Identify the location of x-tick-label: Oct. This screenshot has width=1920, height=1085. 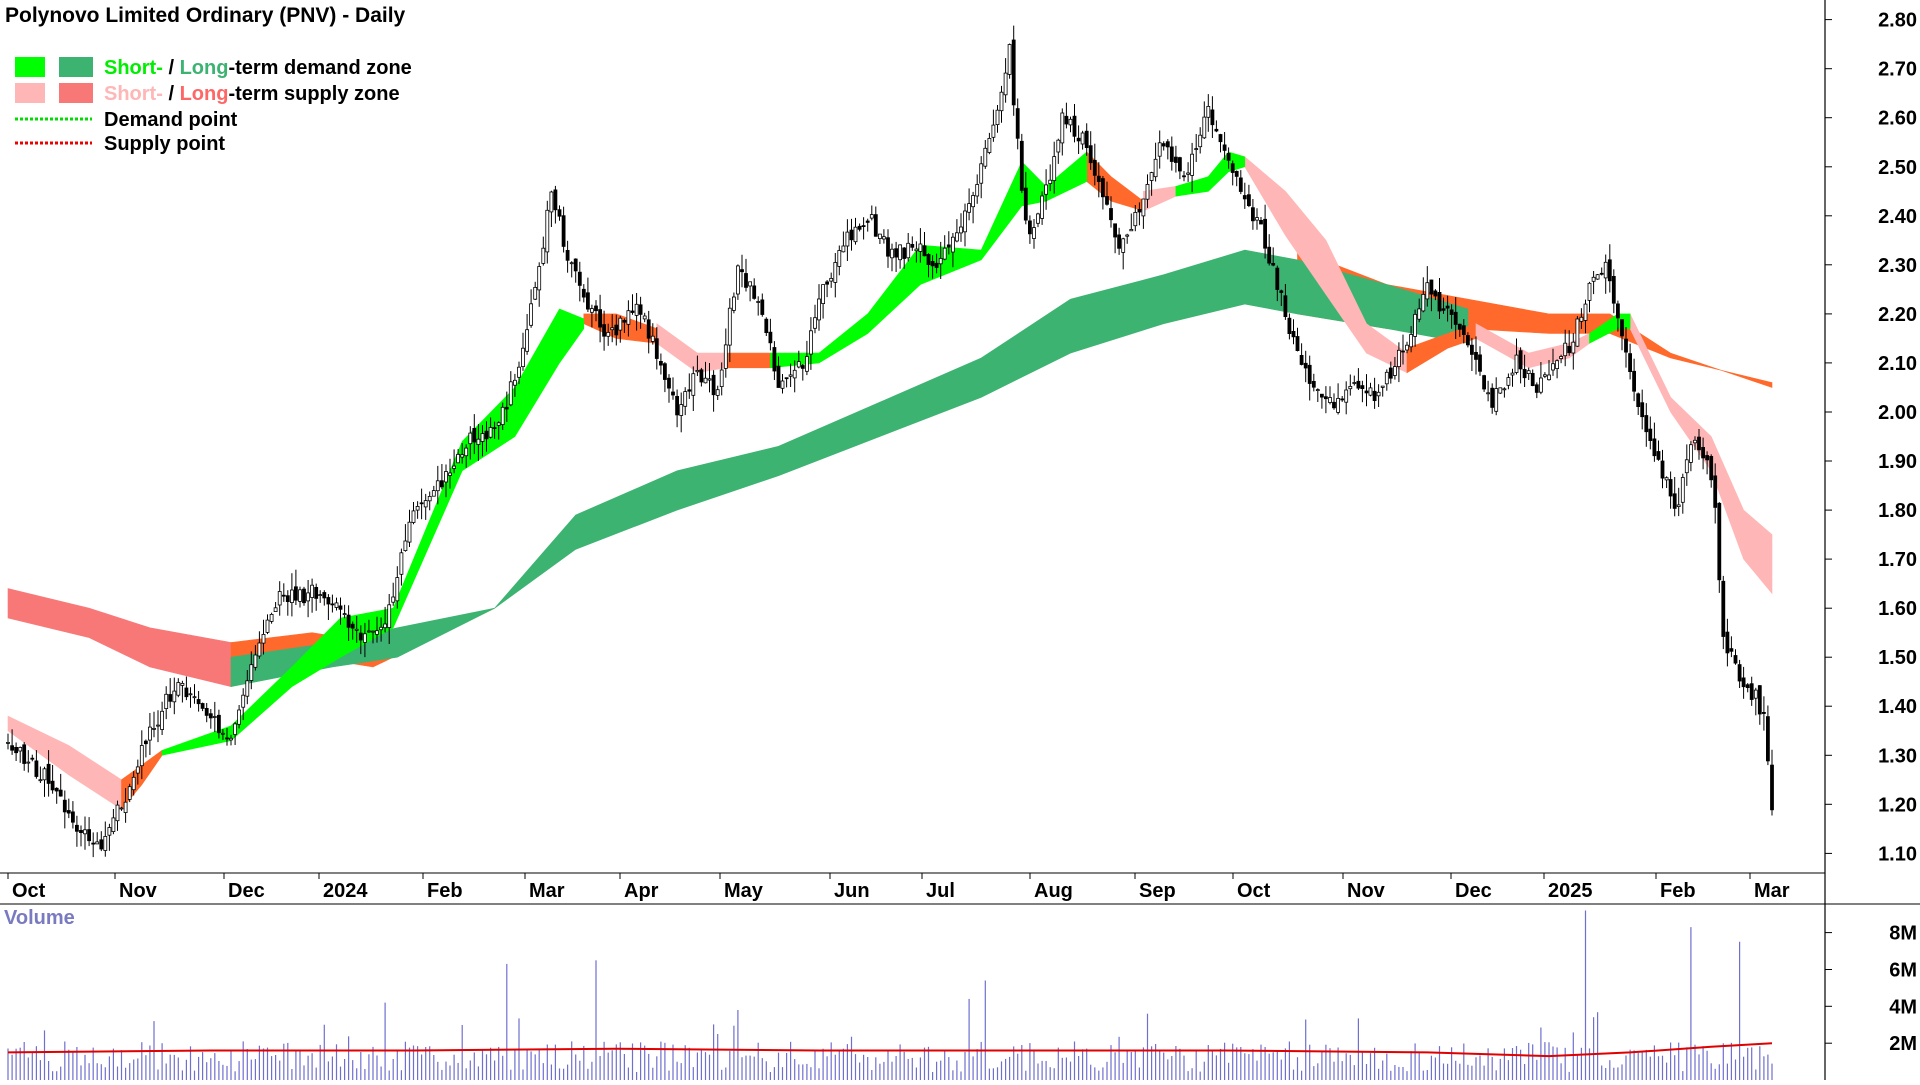
(29, 891).